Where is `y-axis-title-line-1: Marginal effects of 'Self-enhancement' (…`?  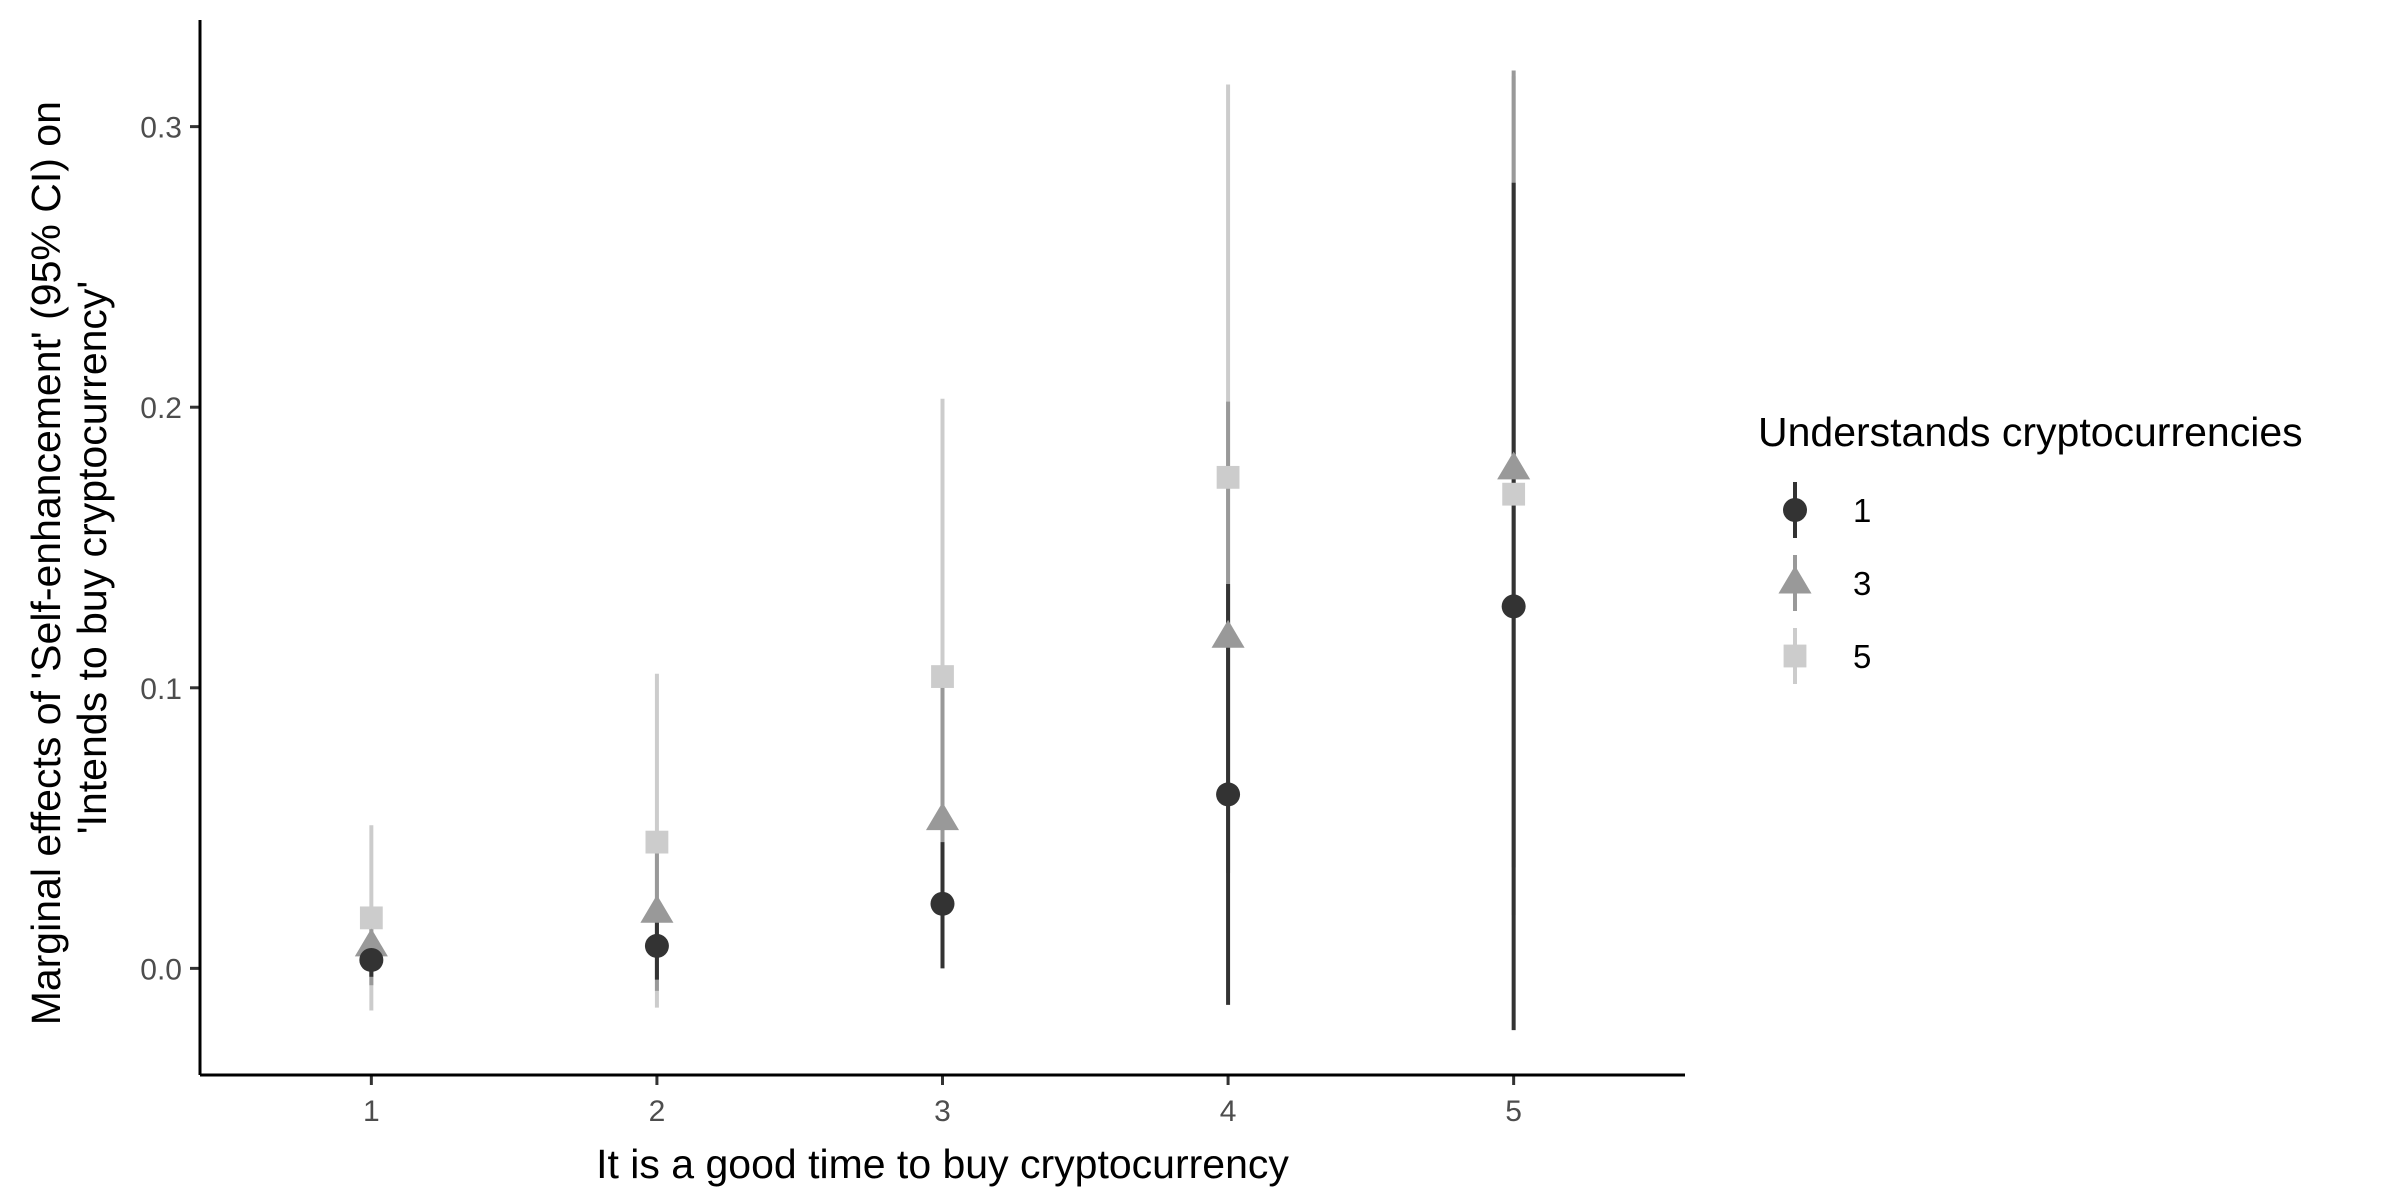 y-axis-title-line-1: Marginal effects of 'Self-enhancement' (… is located at coordinates (46, 563).